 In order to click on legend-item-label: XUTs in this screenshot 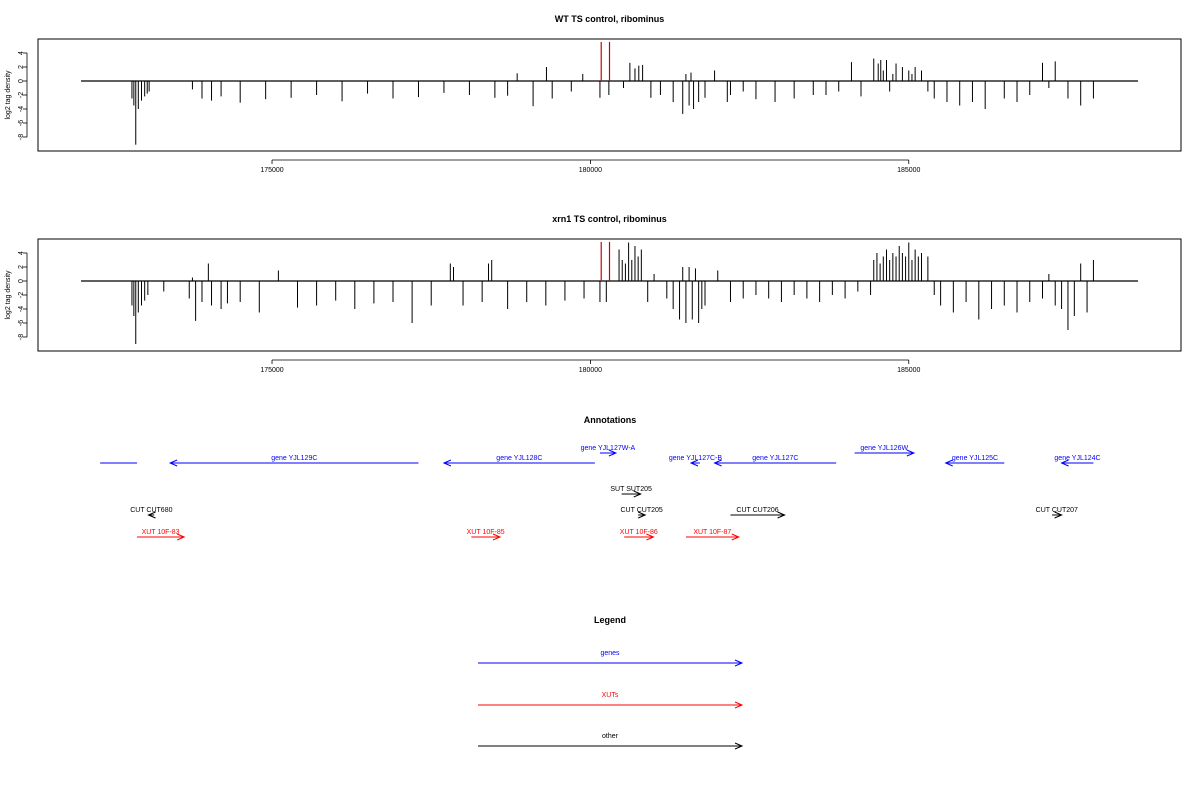, I will do `click(610, 695)`.